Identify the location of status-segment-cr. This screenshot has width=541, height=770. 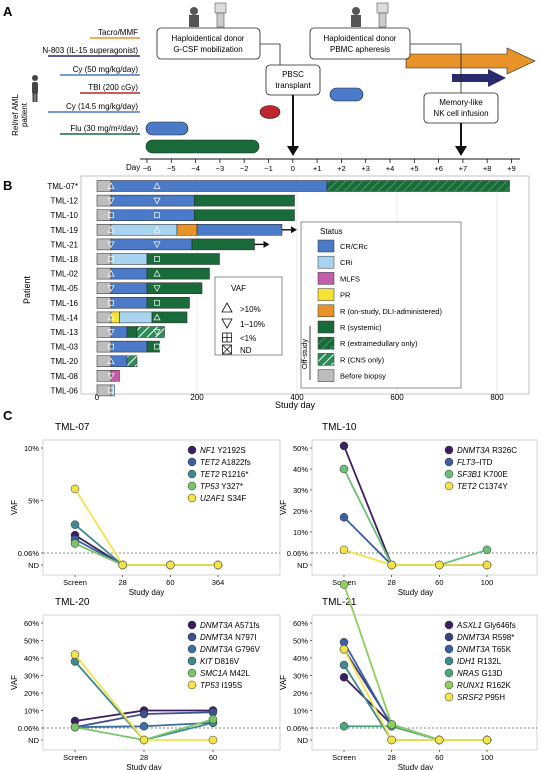
(219, 186).